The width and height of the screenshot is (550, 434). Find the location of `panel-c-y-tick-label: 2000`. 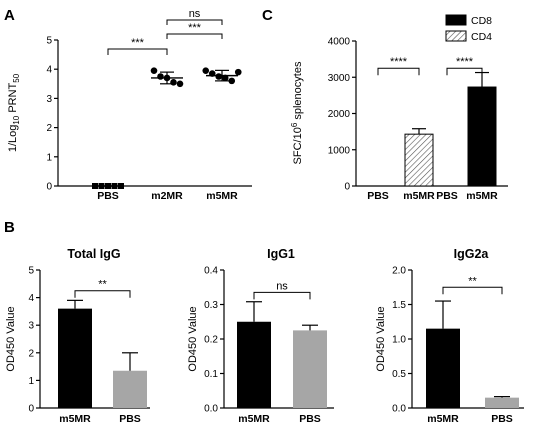

panel-c-y-tick-label: 2000 is located at coordinates (339, 114).